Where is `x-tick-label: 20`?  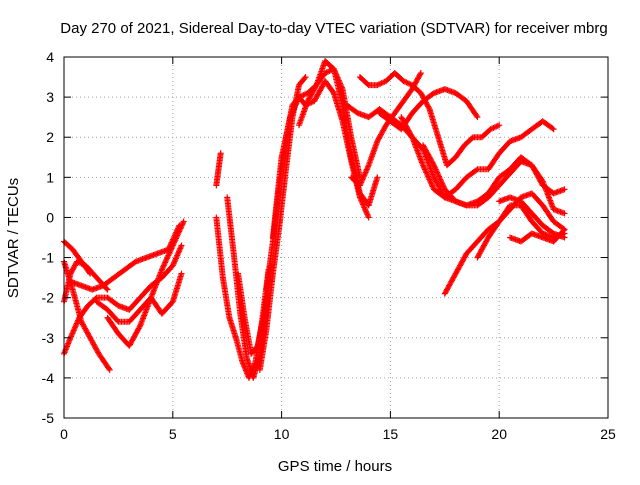
x-tick-label: 20 is located at coordinates (499, 434).